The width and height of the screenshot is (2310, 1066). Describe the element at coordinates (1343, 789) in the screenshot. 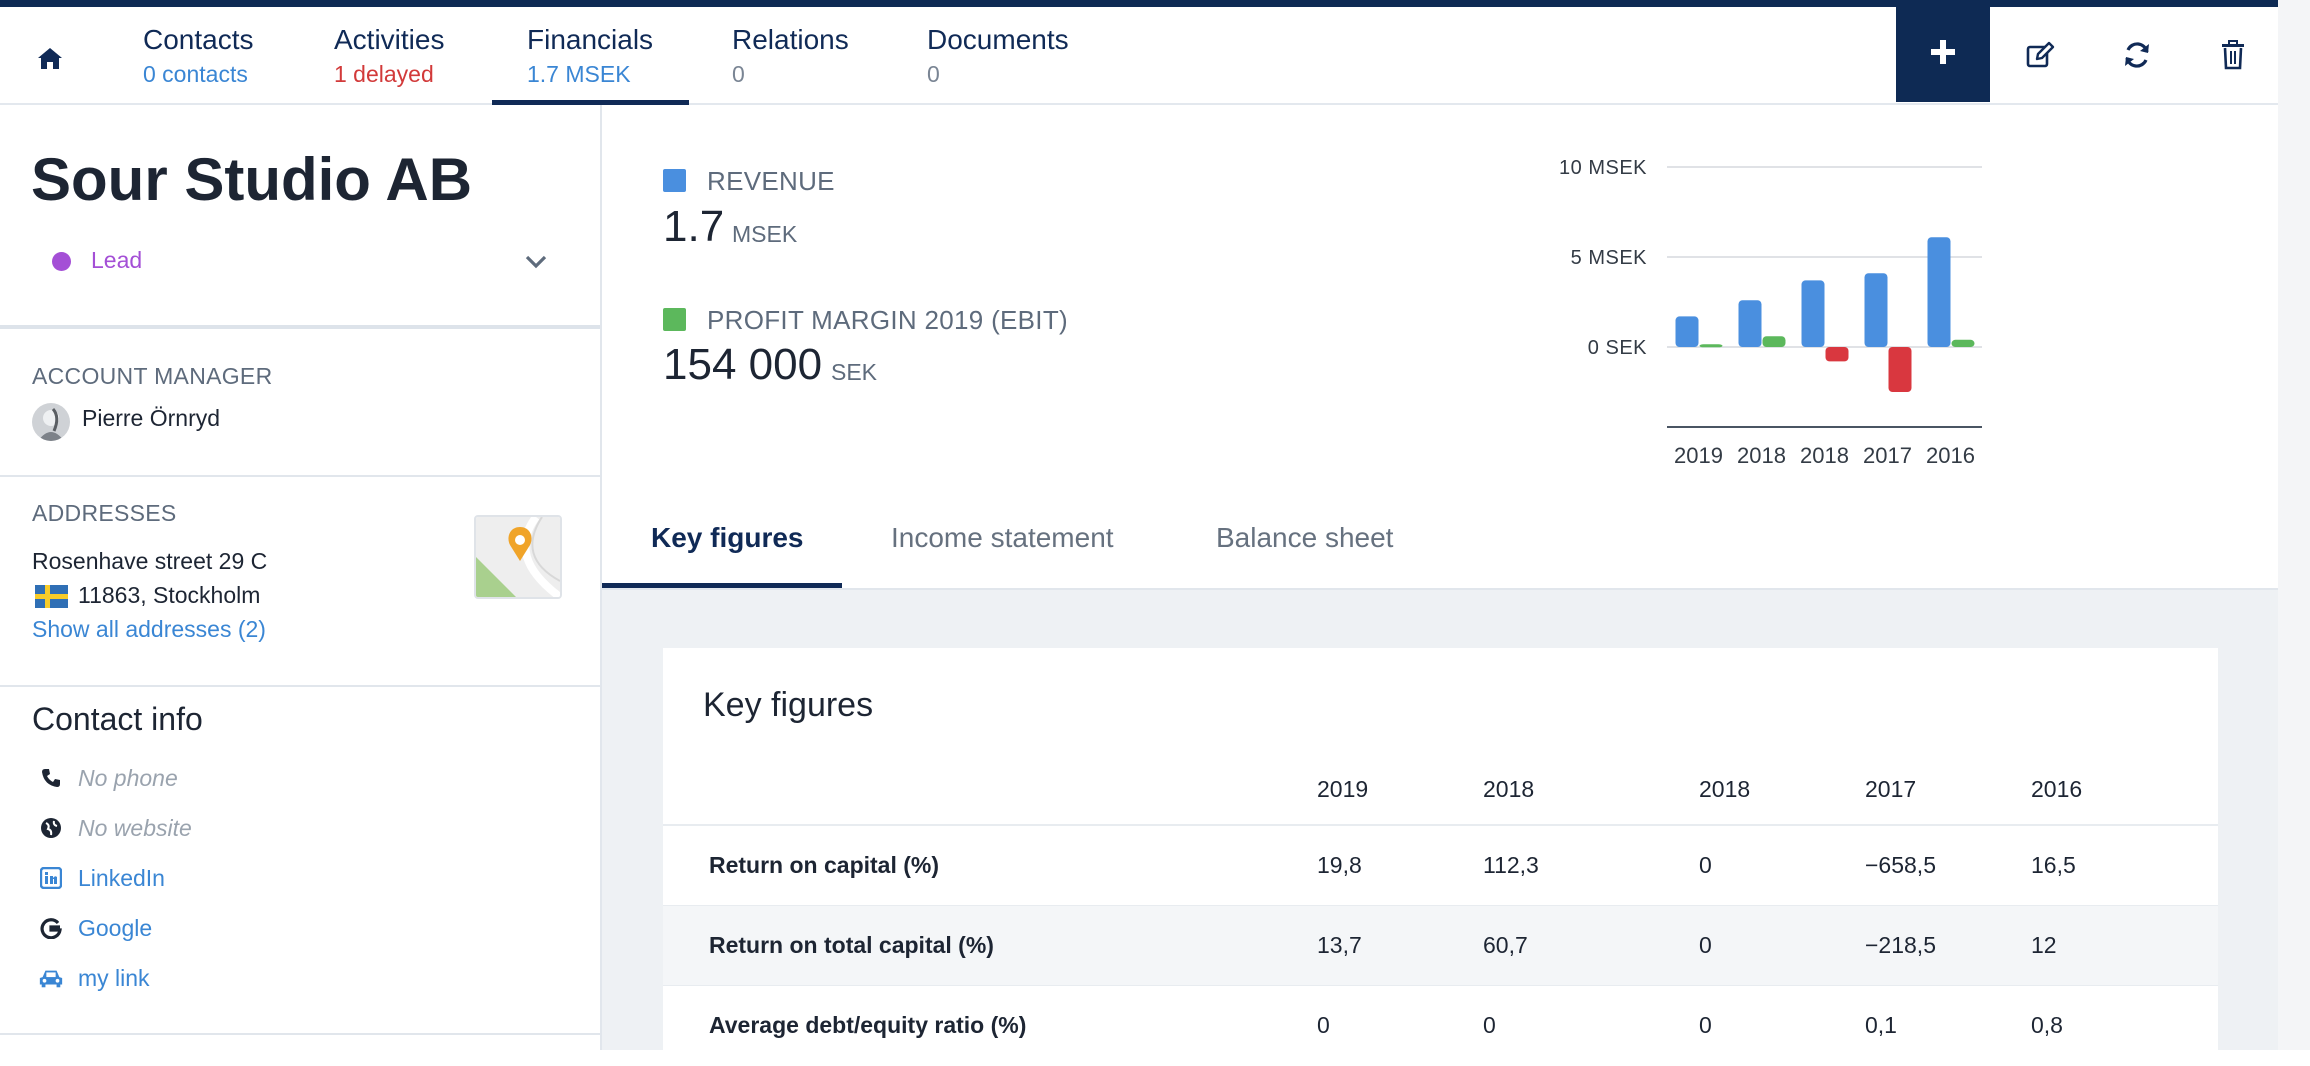

I see `year-header: 2019` at that location.